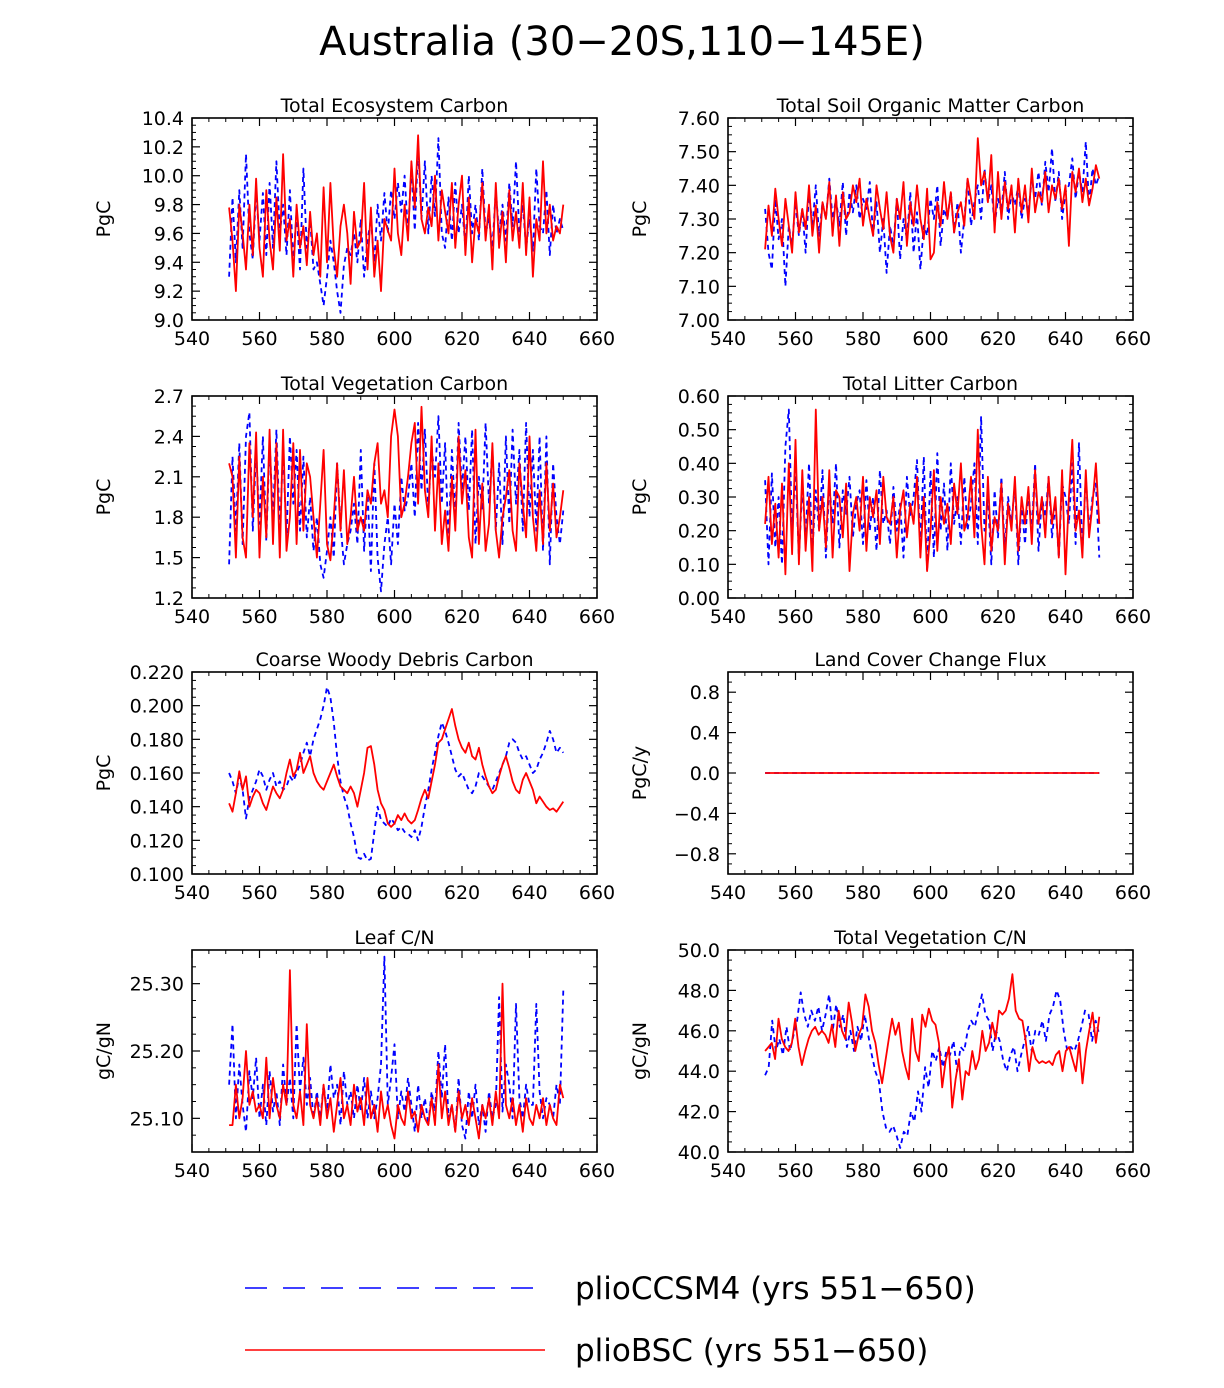 The image size is (1224, 1388). What do you see at coordinates (163, 148) in the screenshot?
I see `panel-total-ecosystem-carbon-ytick-label: 10.2` at bounding box center [163, 148].